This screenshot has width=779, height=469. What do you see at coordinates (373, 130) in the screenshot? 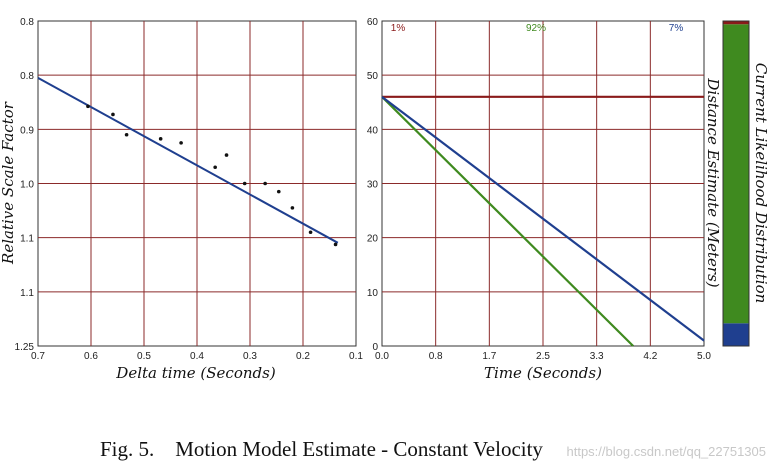
I see `right-y-tick-4: 40` at bounding box center [373, 130].